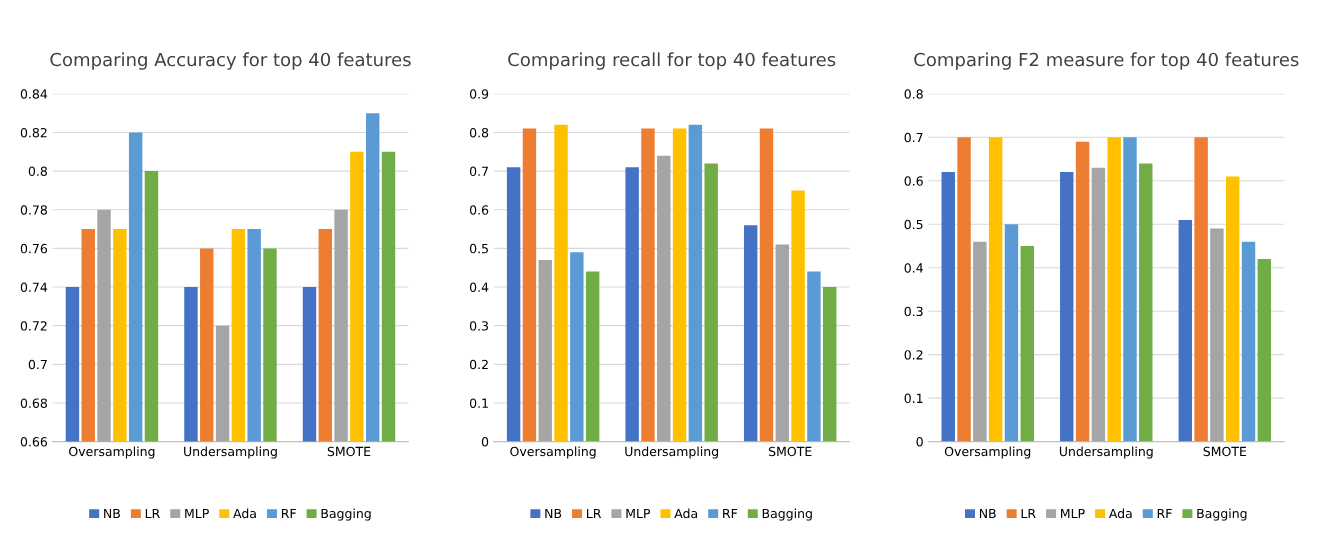  Describe the element at coordinates (672, 61) in the screenshot. I see `chart-title: Comparing recall for top 40 features` at that location.